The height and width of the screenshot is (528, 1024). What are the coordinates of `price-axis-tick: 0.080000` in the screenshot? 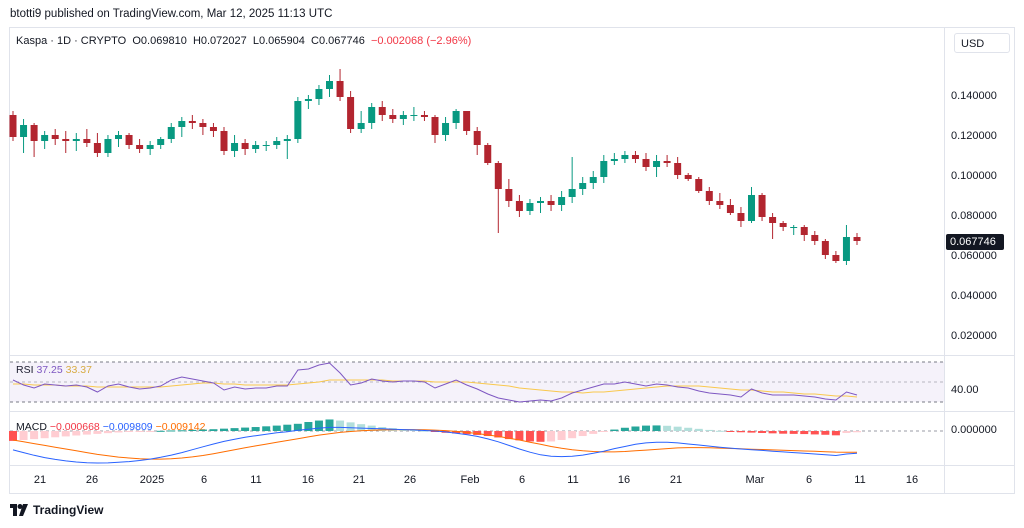 It's located at (974, 216).